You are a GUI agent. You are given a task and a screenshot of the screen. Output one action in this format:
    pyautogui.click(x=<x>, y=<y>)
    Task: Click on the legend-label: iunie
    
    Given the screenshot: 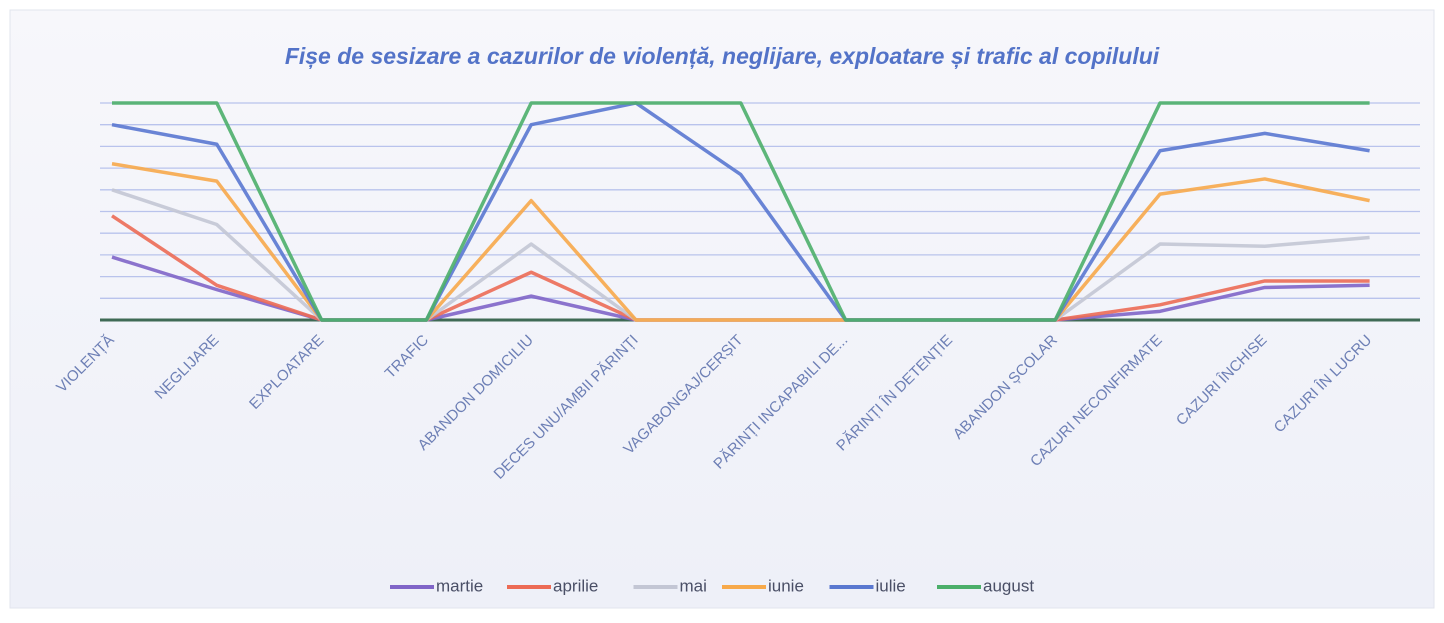 What is the action you would take?
    pyautogui.click(x=786, y=585)
    